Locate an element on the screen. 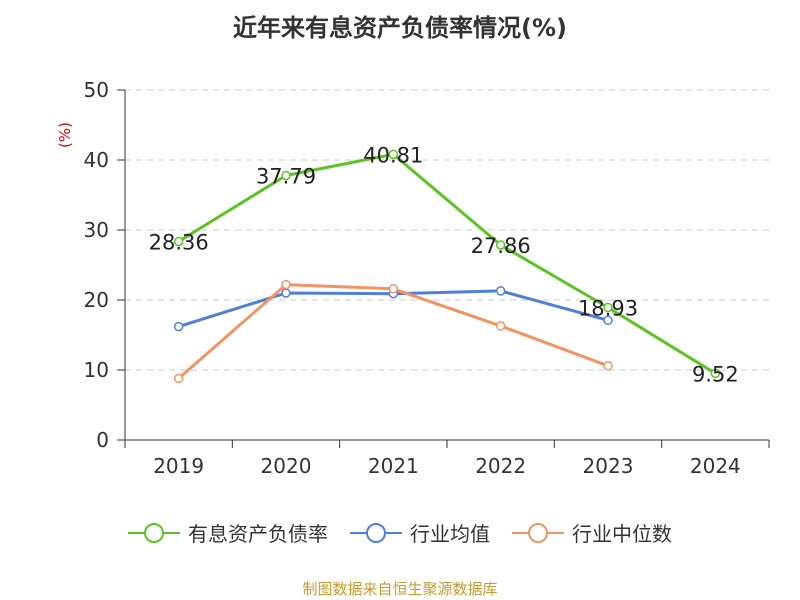 This screenshot has height=600, width=800. y-tick-label-1: 10 is located at coordinates (96, 370).